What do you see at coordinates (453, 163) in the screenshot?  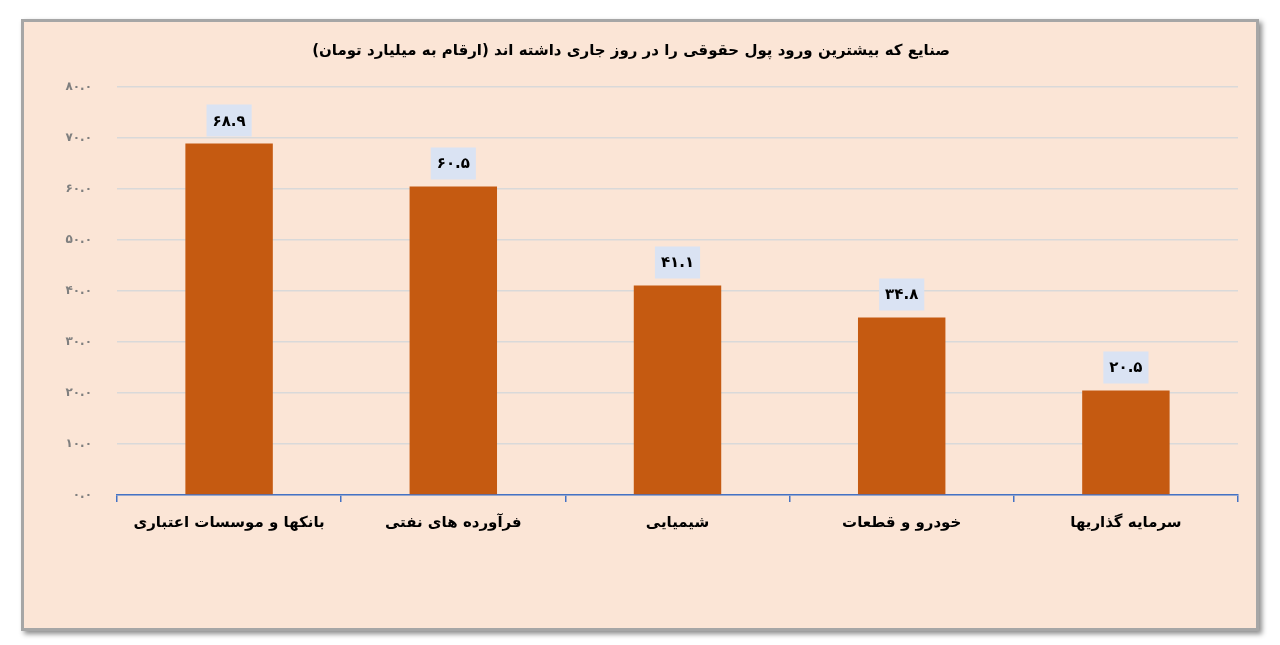 I see `data-label: ۶۰.۵` at bounding box center [453, 163].